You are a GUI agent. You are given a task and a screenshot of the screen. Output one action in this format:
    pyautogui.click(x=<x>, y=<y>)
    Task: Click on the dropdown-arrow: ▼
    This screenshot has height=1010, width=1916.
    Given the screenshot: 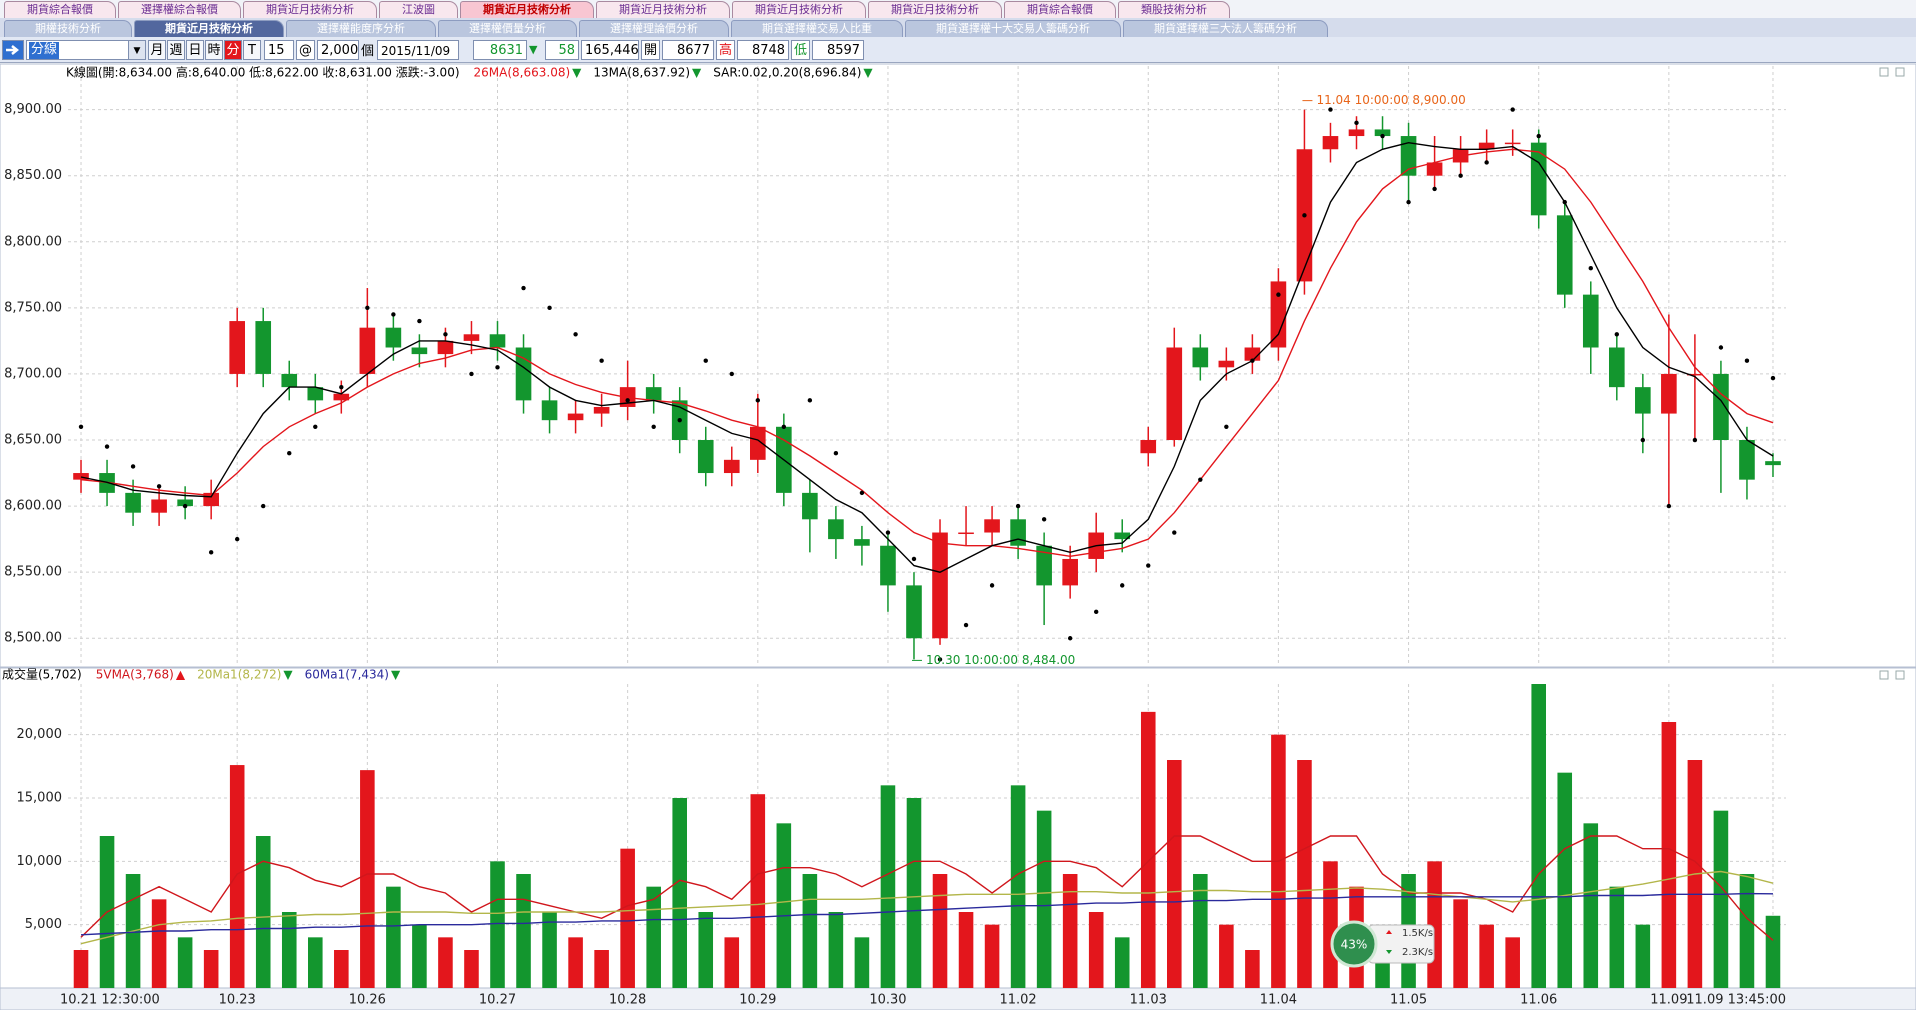 What is the action you would take?
    pyautogui.click(x=136, y=49)
    